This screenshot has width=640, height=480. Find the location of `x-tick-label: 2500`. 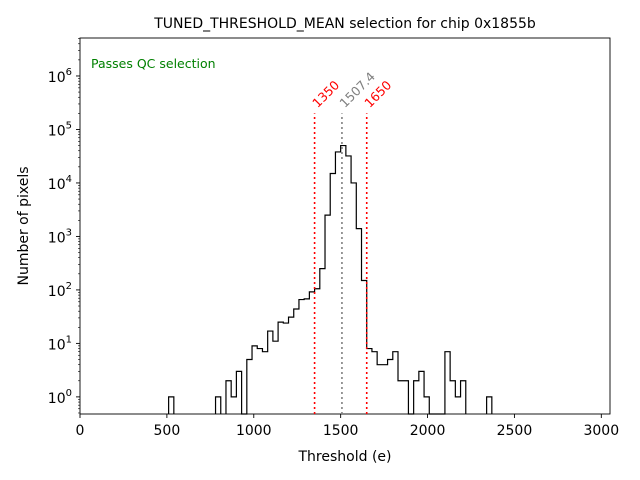

x-tick-label: 2500 is located at coordinates (515, 431).